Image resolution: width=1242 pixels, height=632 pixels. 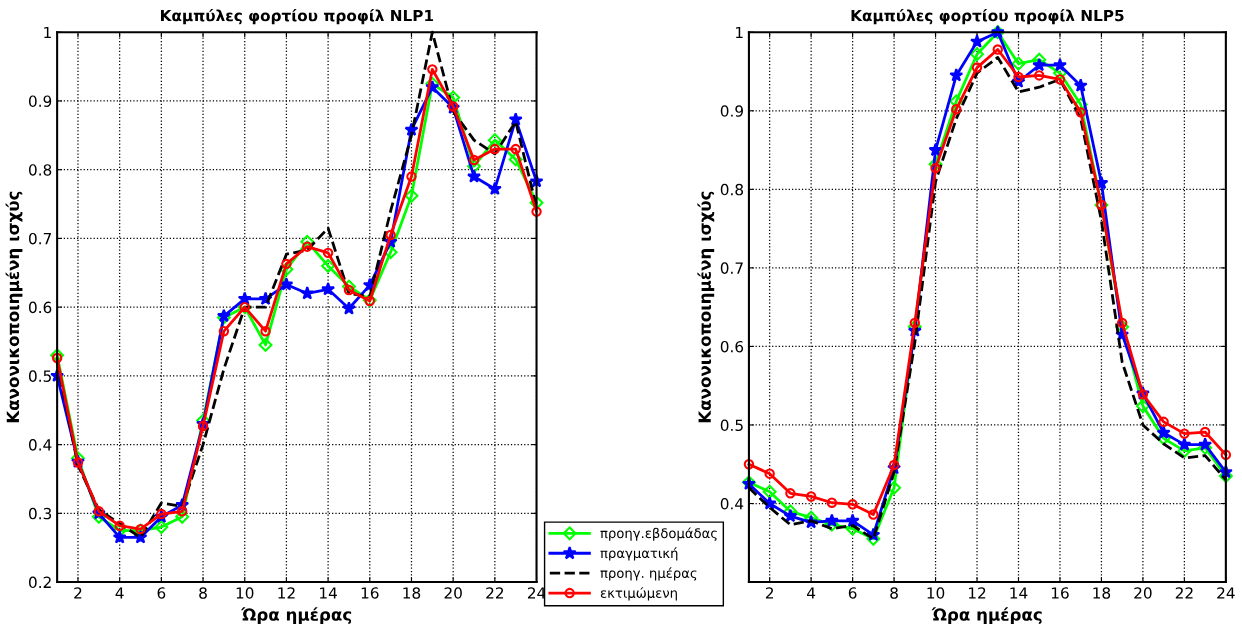 What do you see at coordinates (39, 582) in the screenshot?
I see `y-tick-label: 0.2` at bounding box center [39, 582].